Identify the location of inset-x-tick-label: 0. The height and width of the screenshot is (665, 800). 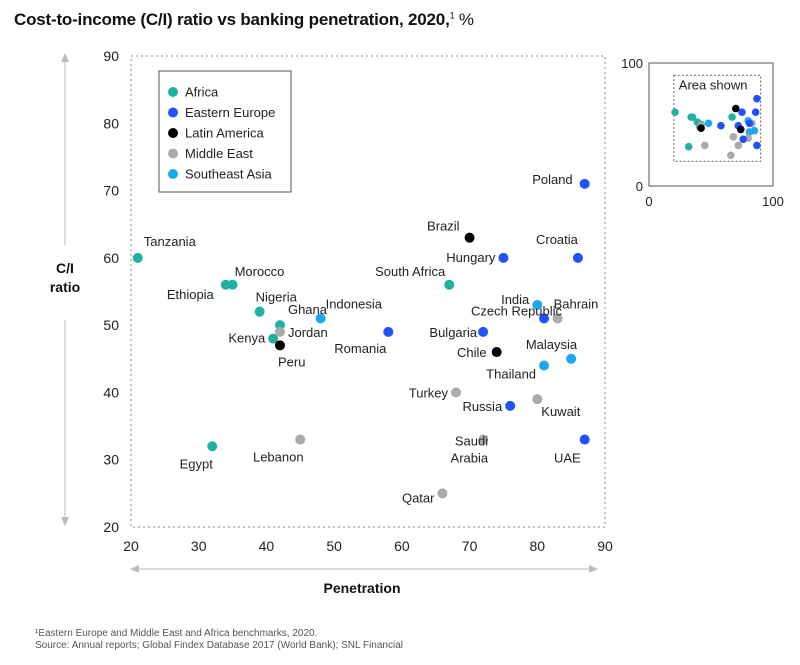
(648, 201).